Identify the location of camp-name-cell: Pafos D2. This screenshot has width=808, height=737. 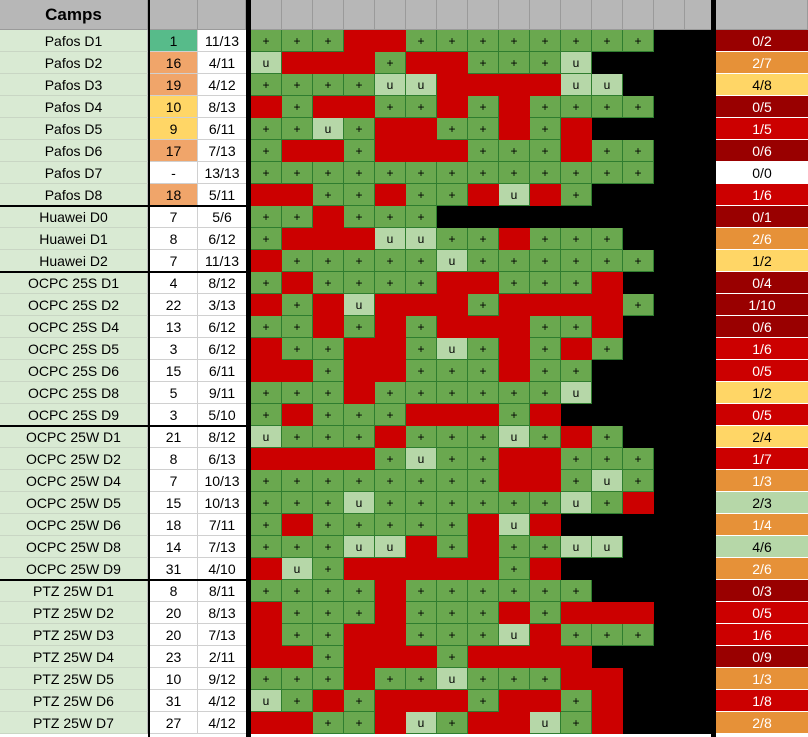
(74, 63).